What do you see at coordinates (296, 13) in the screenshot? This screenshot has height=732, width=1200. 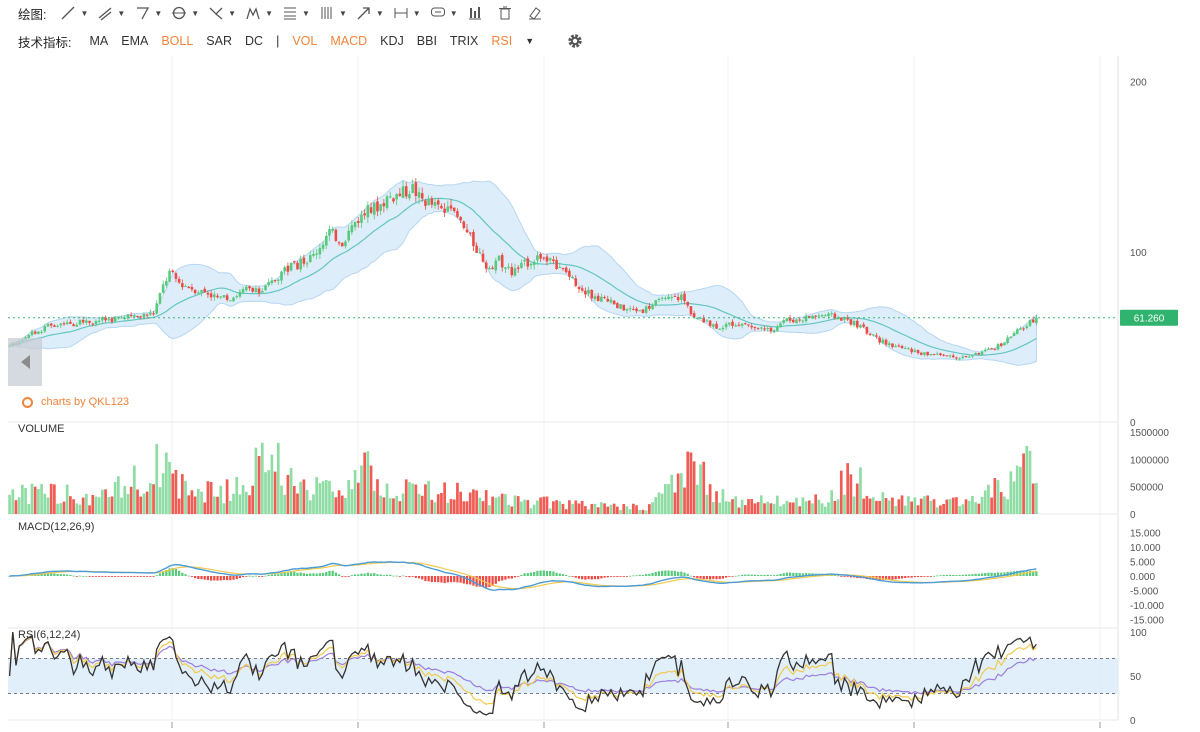 I see `tool-fibonacci-tool: ▼` at bounding box center [296, 13].